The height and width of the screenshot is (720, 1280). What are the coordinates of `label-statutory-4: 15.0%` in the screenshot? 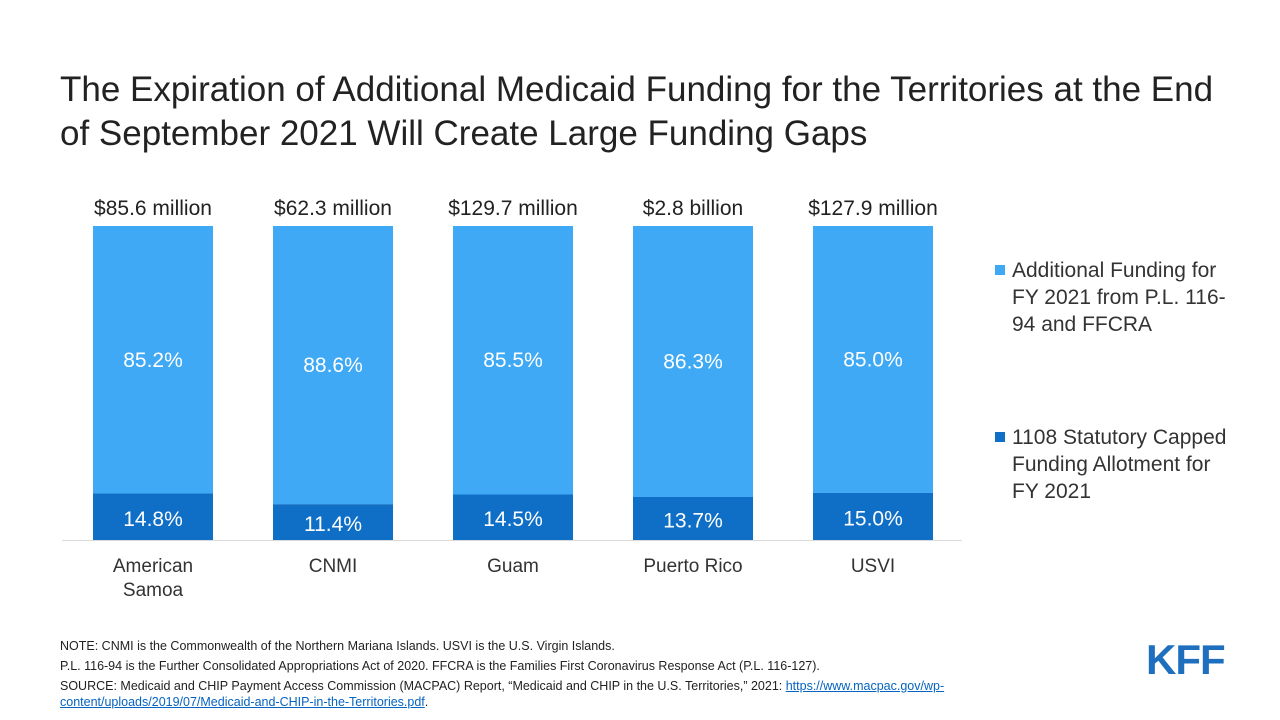 It's located at (873, 518).